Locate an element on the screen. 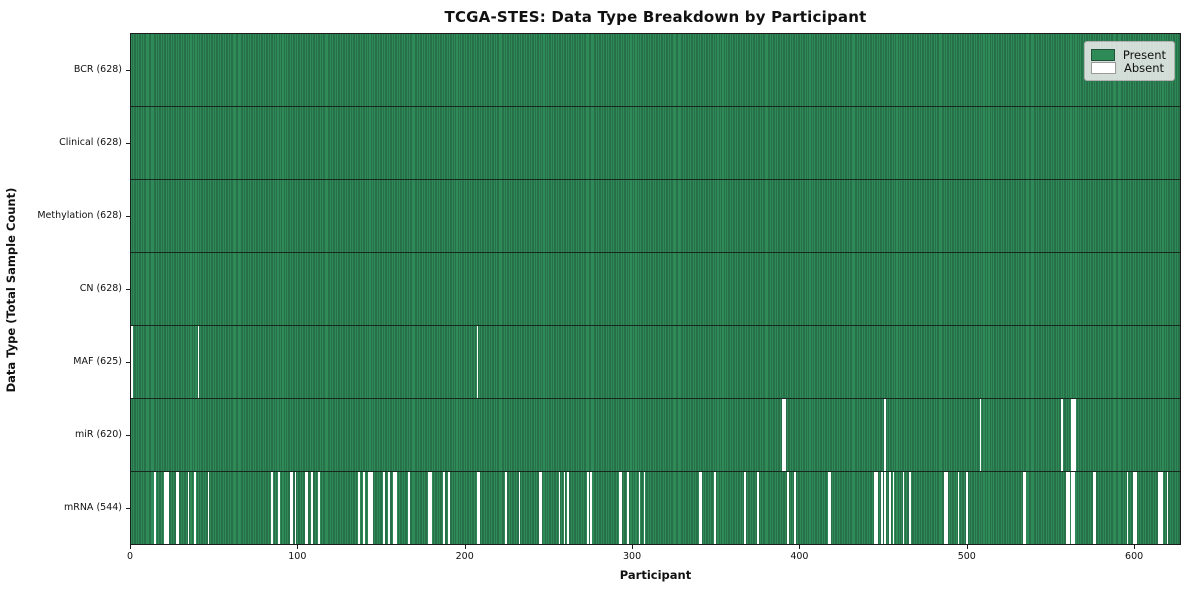 This screenshot has width=1200, height=600. xtick-label-600: 600 is located at coordinates (1134, 556).